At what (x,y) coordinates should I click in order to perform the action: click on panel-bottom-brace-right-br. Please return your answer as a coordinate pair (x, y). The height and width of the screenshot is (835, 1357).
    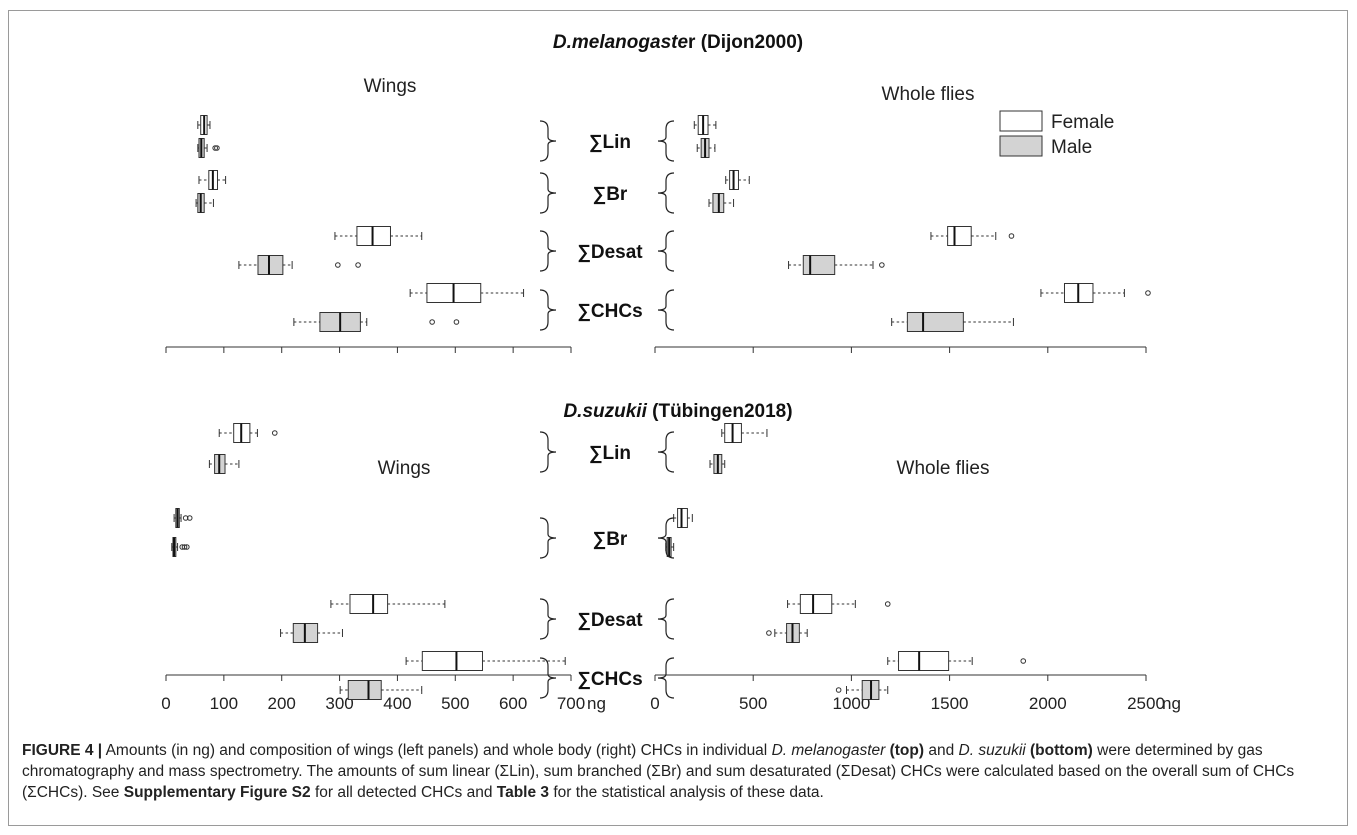
    Looking at the image, I should click on (666, 538).